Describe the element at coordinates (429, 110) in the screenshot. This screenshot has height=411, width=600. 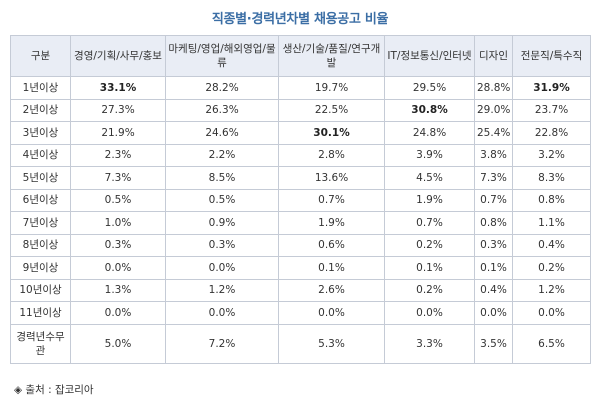
I see `table-cell: 30.8%` at that location.